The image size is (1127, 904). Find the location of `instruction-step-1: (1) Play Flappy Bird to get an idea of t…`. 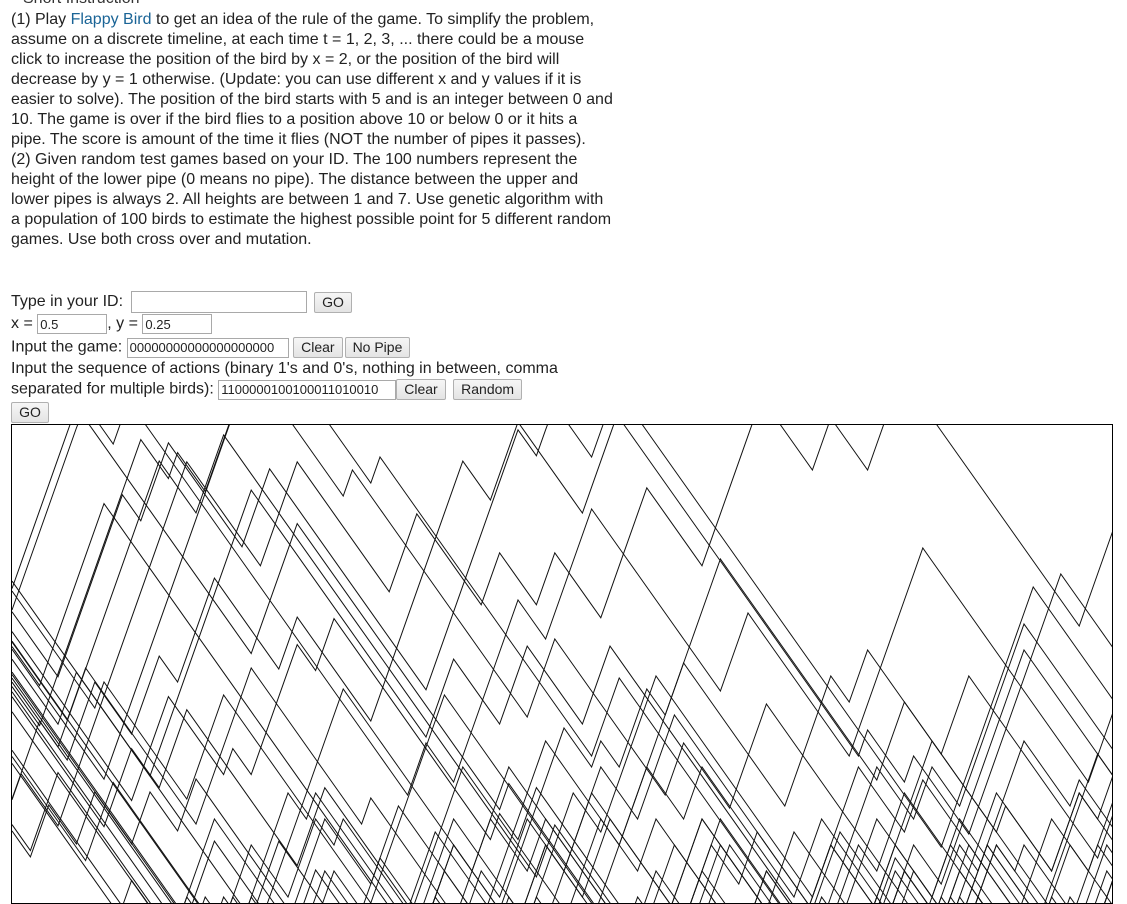

instruction-step-1: (1) Play Flappy Bird to get an idea of t… is located at coordinates (313, 80).